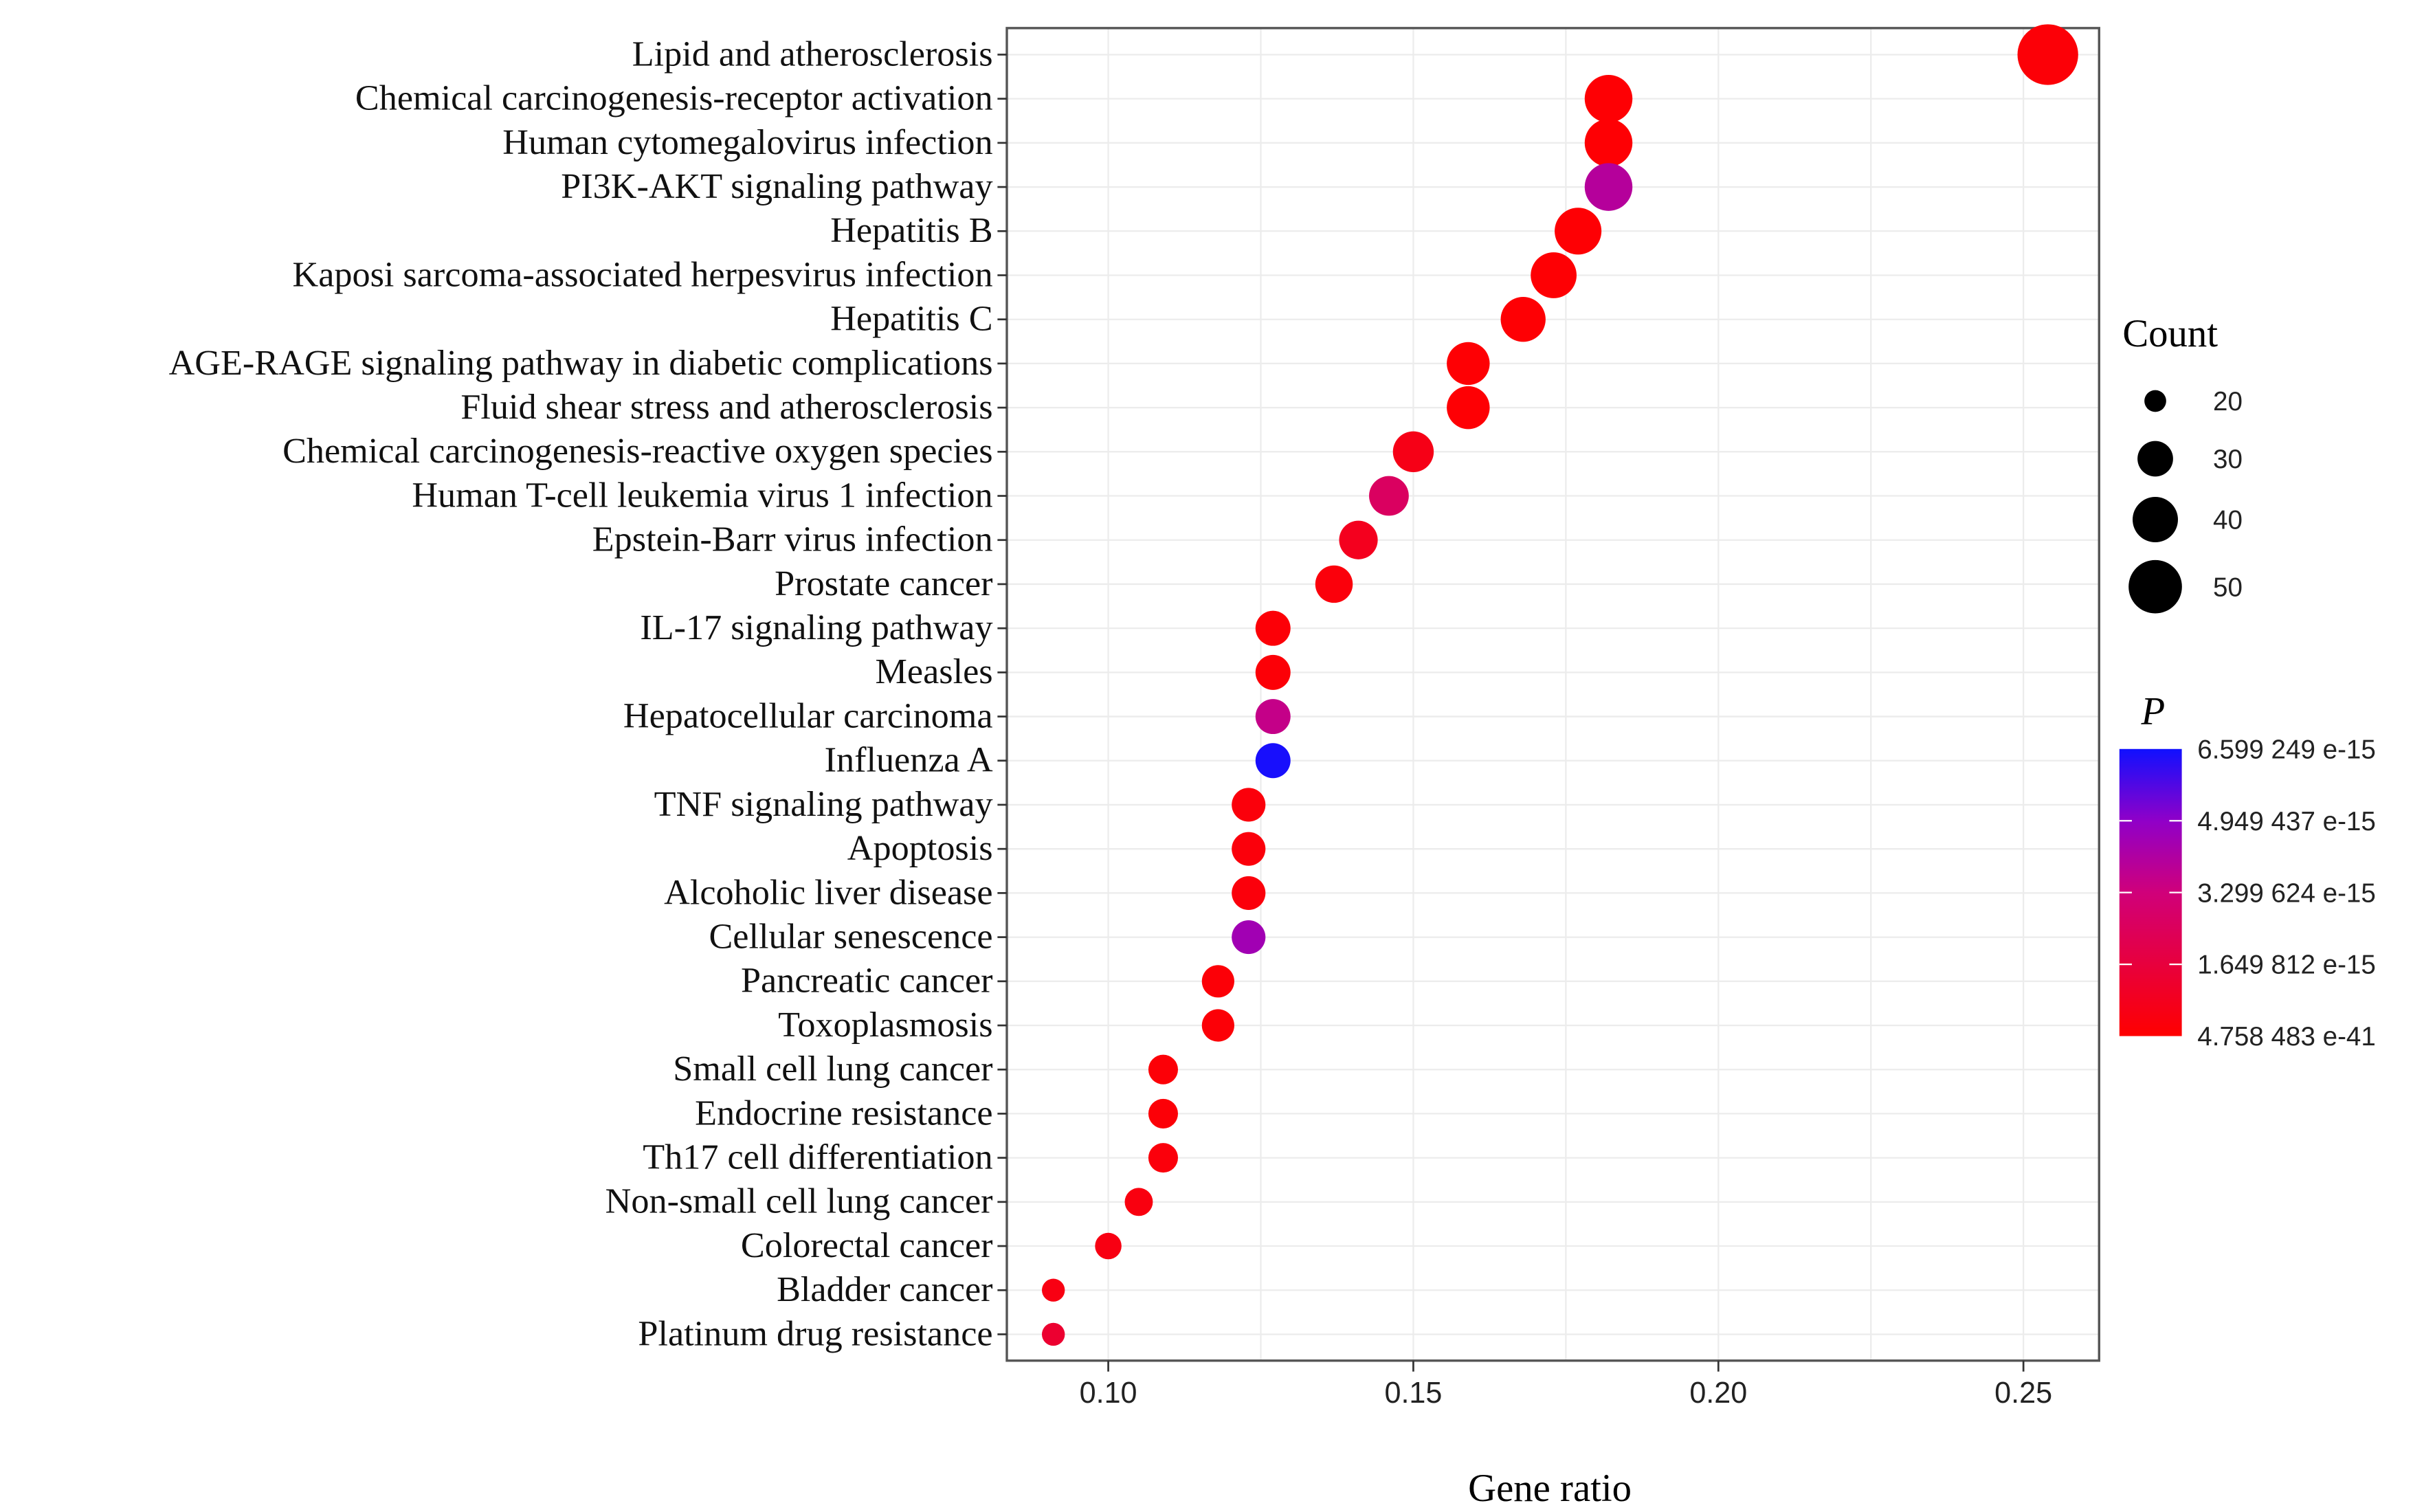 This screenshot has width=2435, height=1512. Describe the element at coordinates (1718, 1393) in the screenshot. I see `x-tick-label: 0.20` at that location.